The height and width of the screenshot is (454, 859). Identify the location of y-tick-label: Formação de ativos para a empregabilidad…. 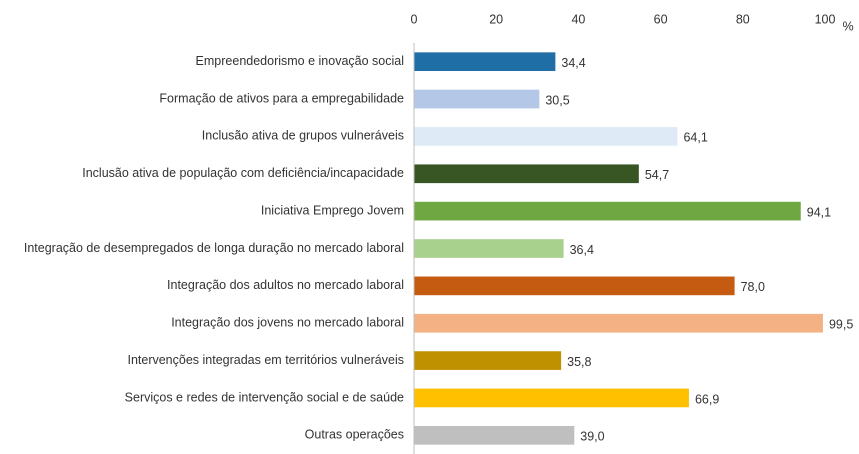
(281, 98).